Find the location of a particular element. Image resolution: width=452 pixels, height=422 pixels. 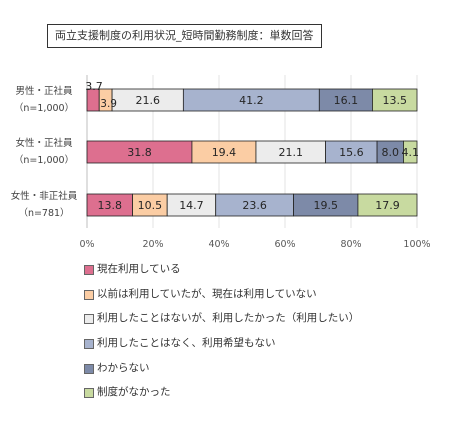

data-label: 13.8 is located at coordinates (110, 205).